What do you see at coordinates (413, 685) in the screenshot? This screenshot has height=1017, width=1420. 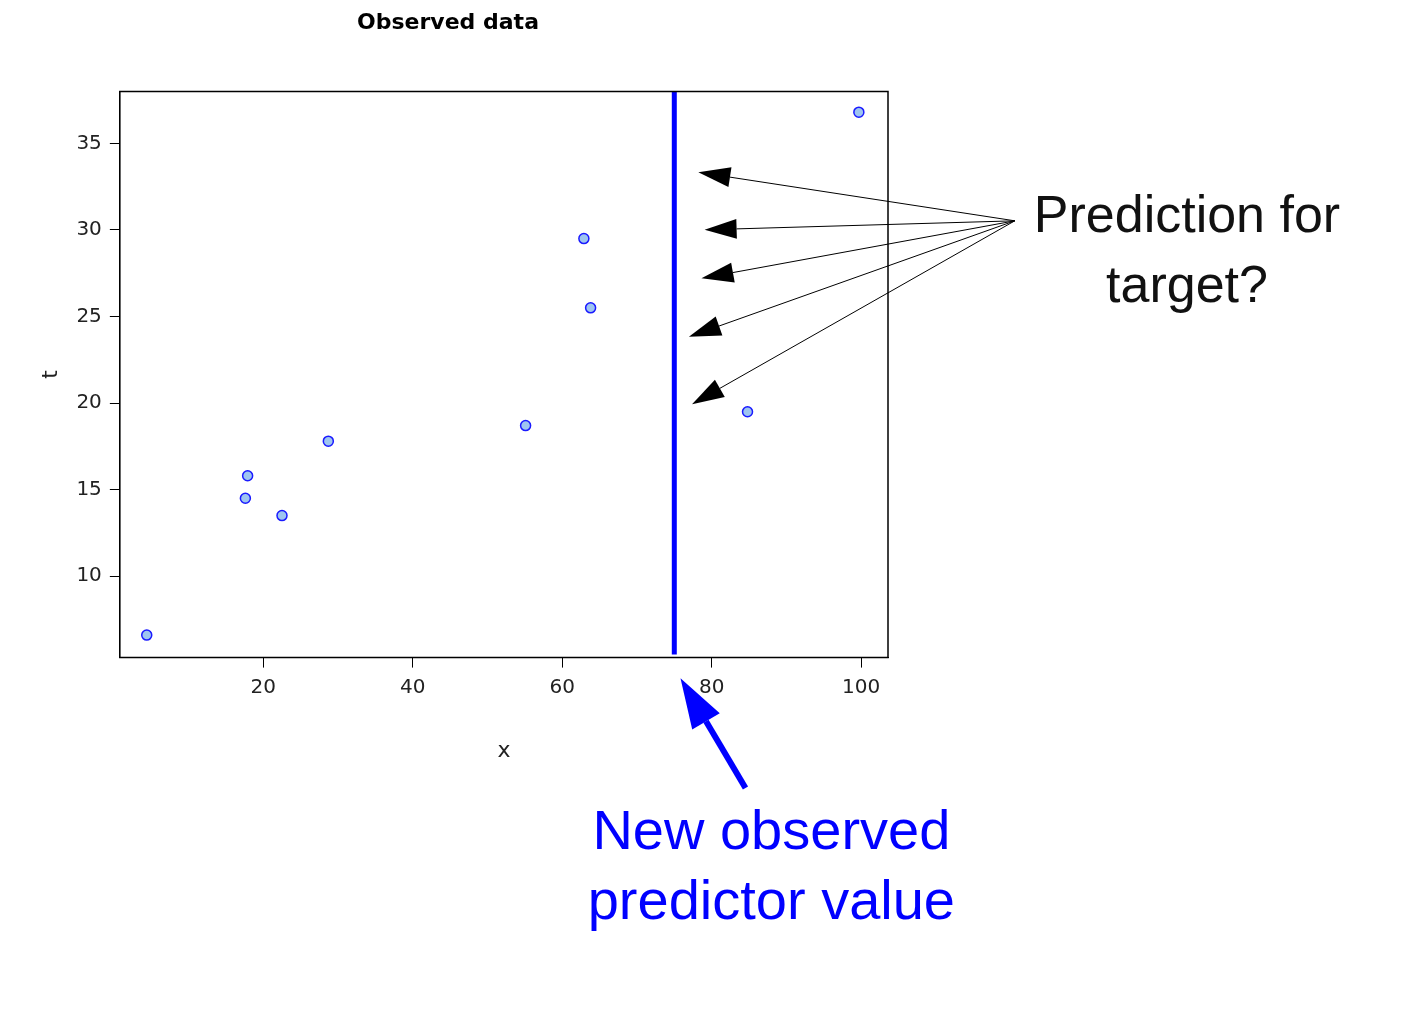 I see `x-tick-label: 40` at bounding box center [413, 685].